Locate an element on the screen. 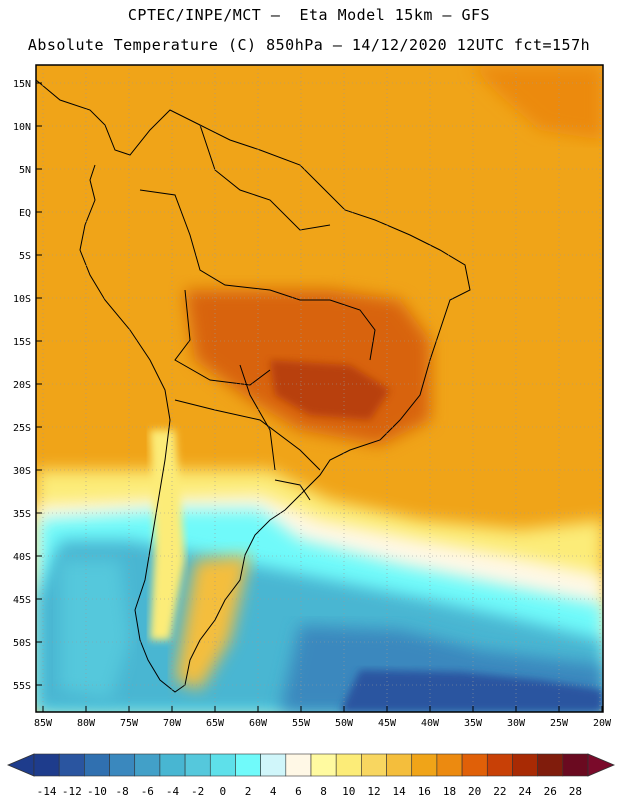  lon-label: 75W is located at coordinates (129, 723).